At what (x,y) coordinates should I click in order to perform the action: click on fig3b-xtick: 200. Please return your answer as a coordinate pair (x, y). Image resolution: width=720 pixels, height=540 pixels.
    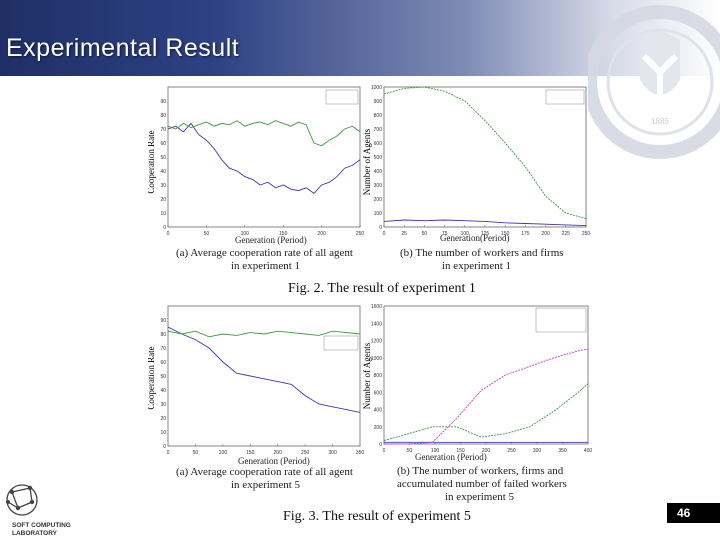
    Looking at the image, I should click on (486, 450).